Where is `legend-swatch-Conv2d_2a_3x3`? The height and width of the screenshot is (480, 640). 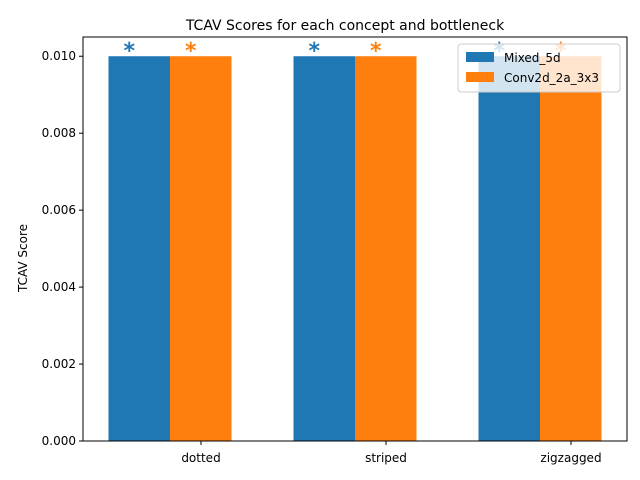 legend-swatch-Conv2d_2a_3x3 is located at coordinates (480, 77).